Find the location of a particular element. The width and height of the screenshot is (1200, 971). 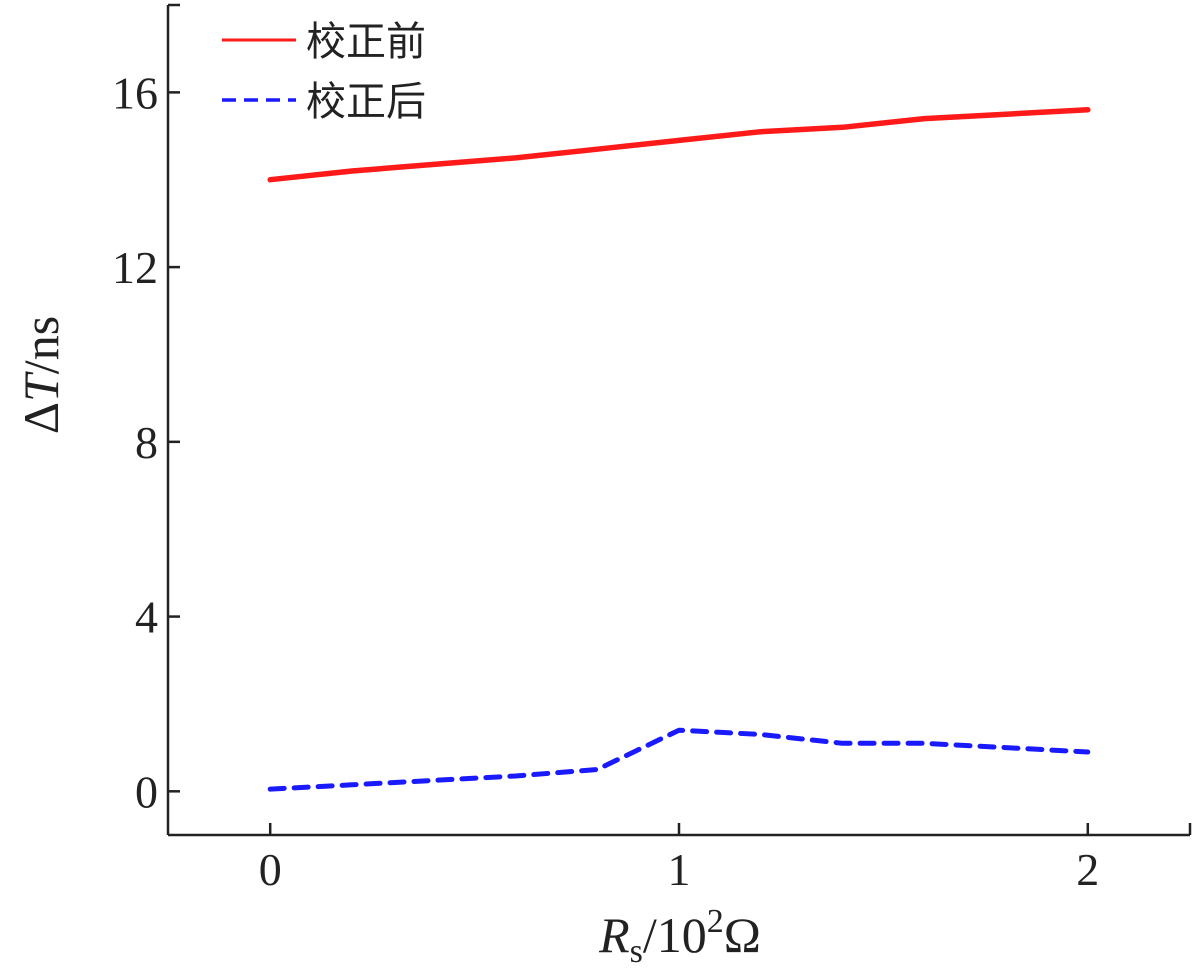

y-tick-label: 12 is located at coordinates (135, 267).